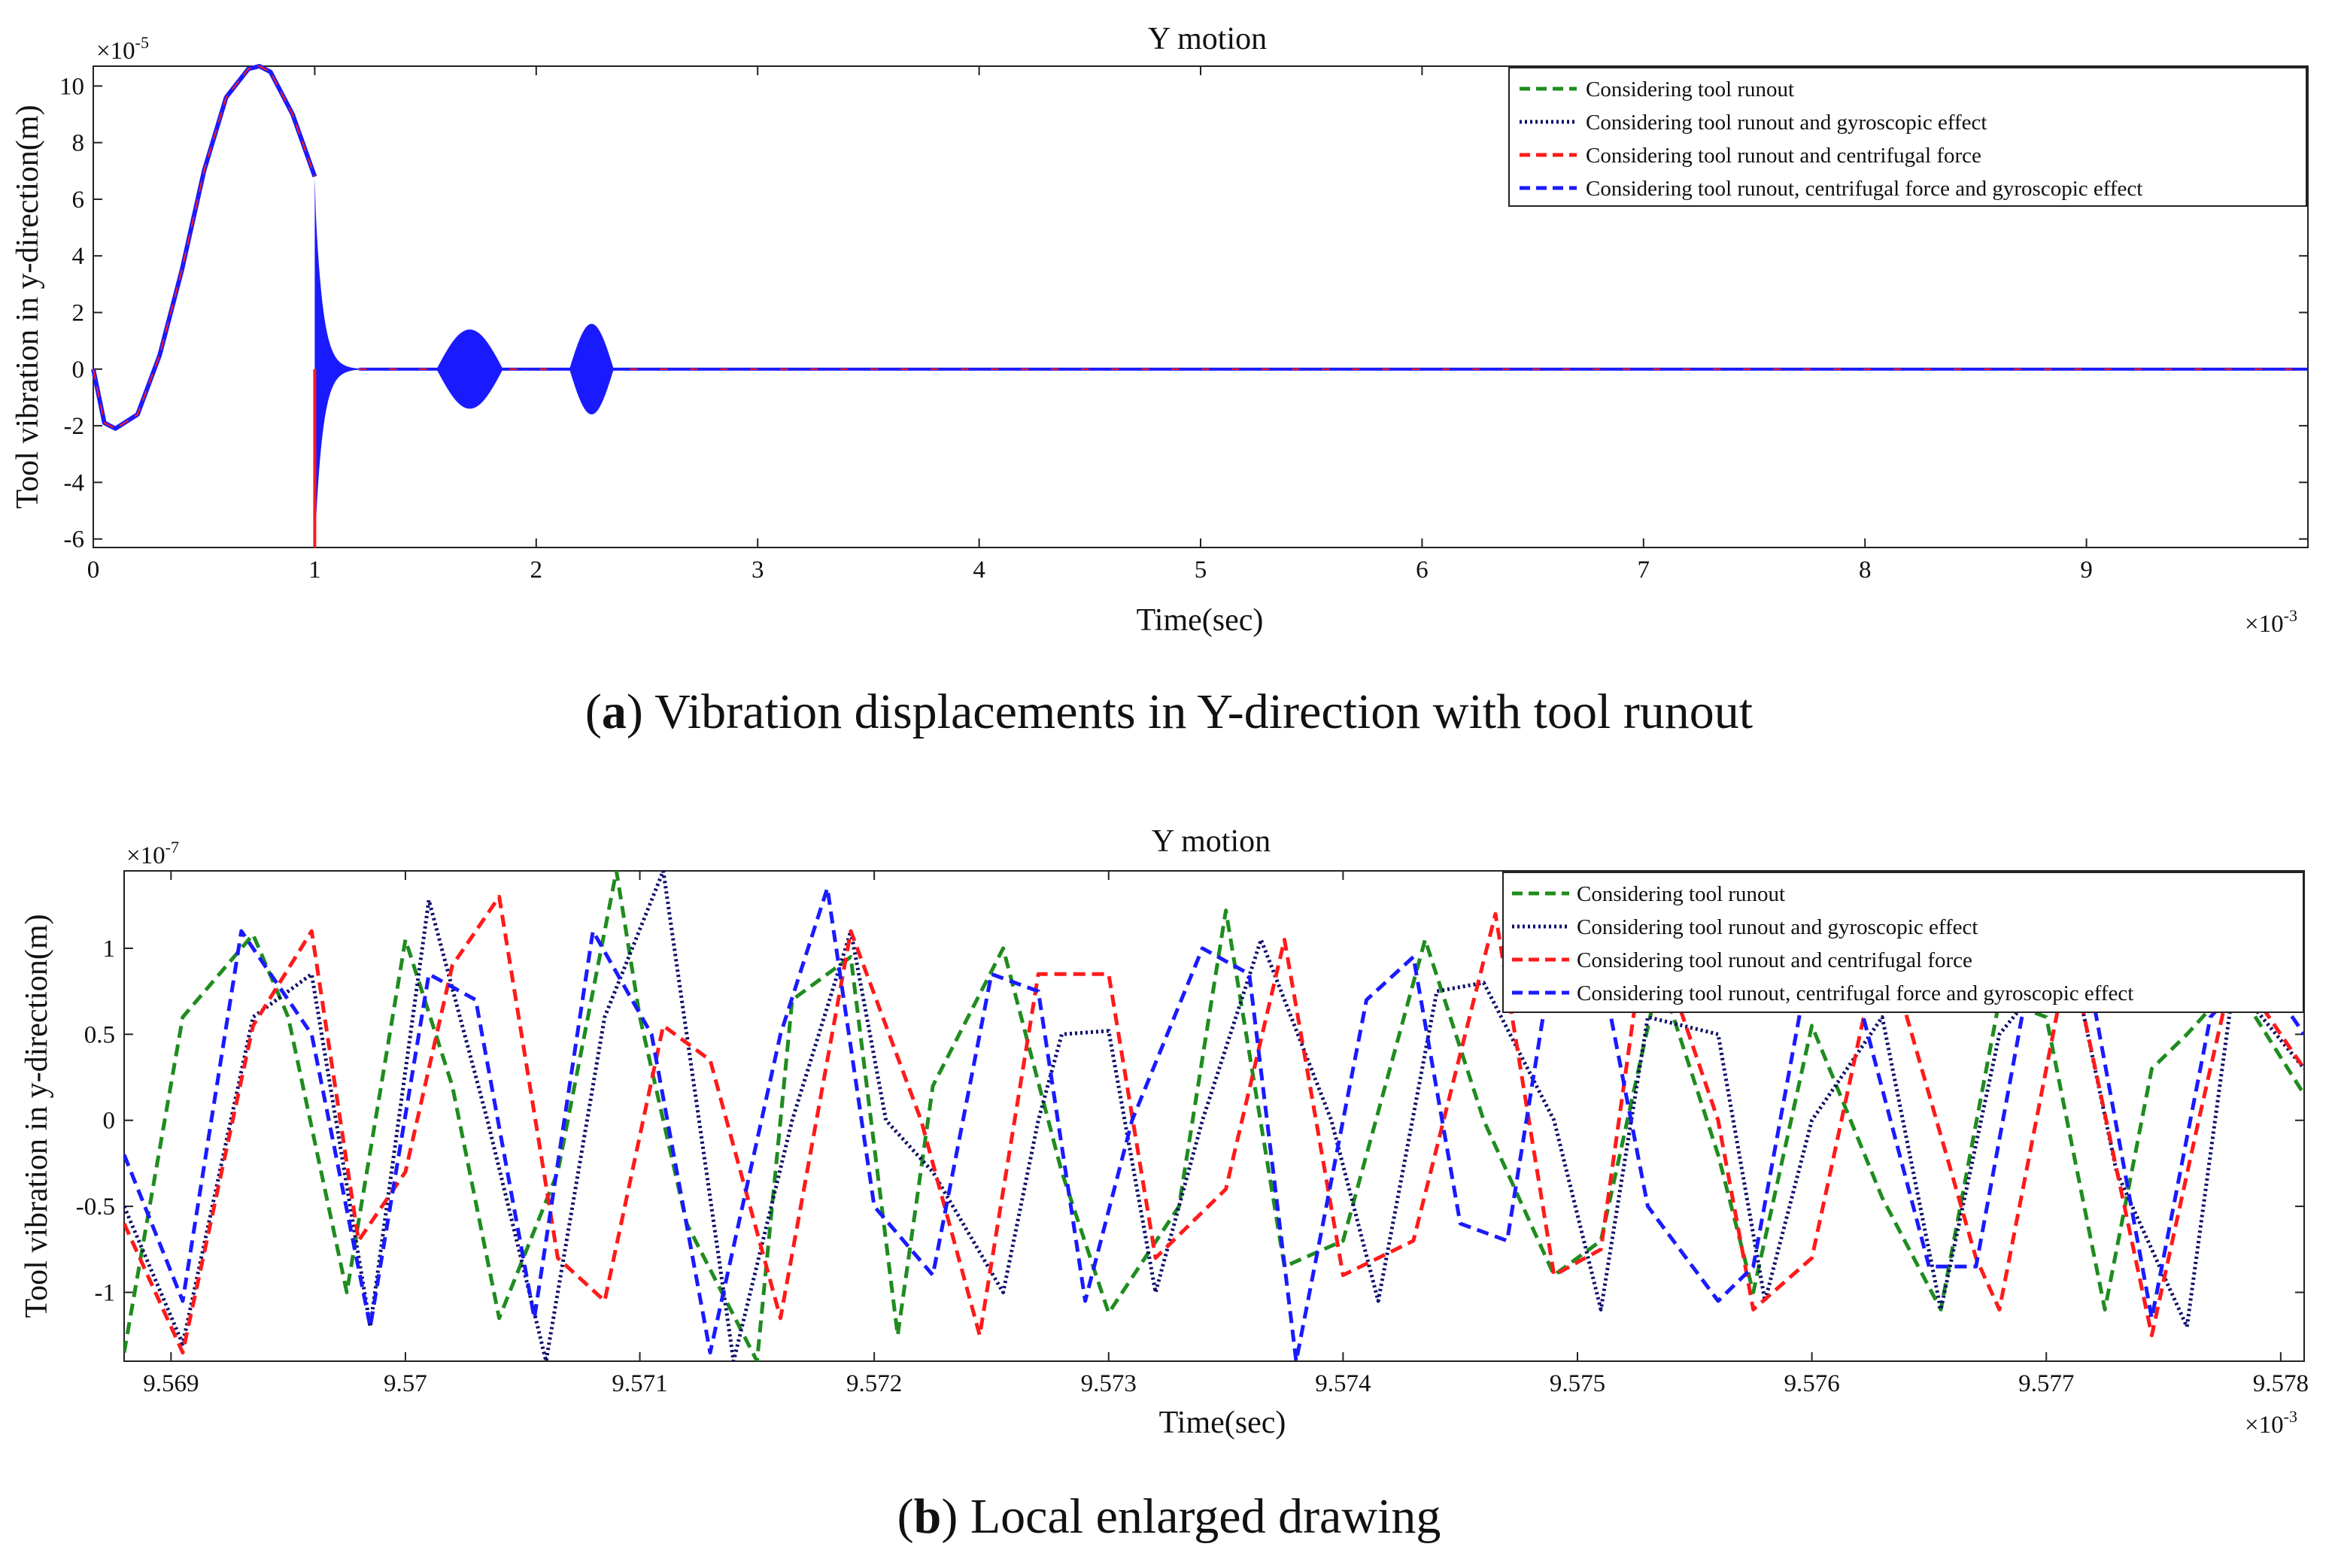  What do you see at coordinates (78, 313) in the screenshot?
I see `y-tick-label: 2` at bounding box center [78, 313].